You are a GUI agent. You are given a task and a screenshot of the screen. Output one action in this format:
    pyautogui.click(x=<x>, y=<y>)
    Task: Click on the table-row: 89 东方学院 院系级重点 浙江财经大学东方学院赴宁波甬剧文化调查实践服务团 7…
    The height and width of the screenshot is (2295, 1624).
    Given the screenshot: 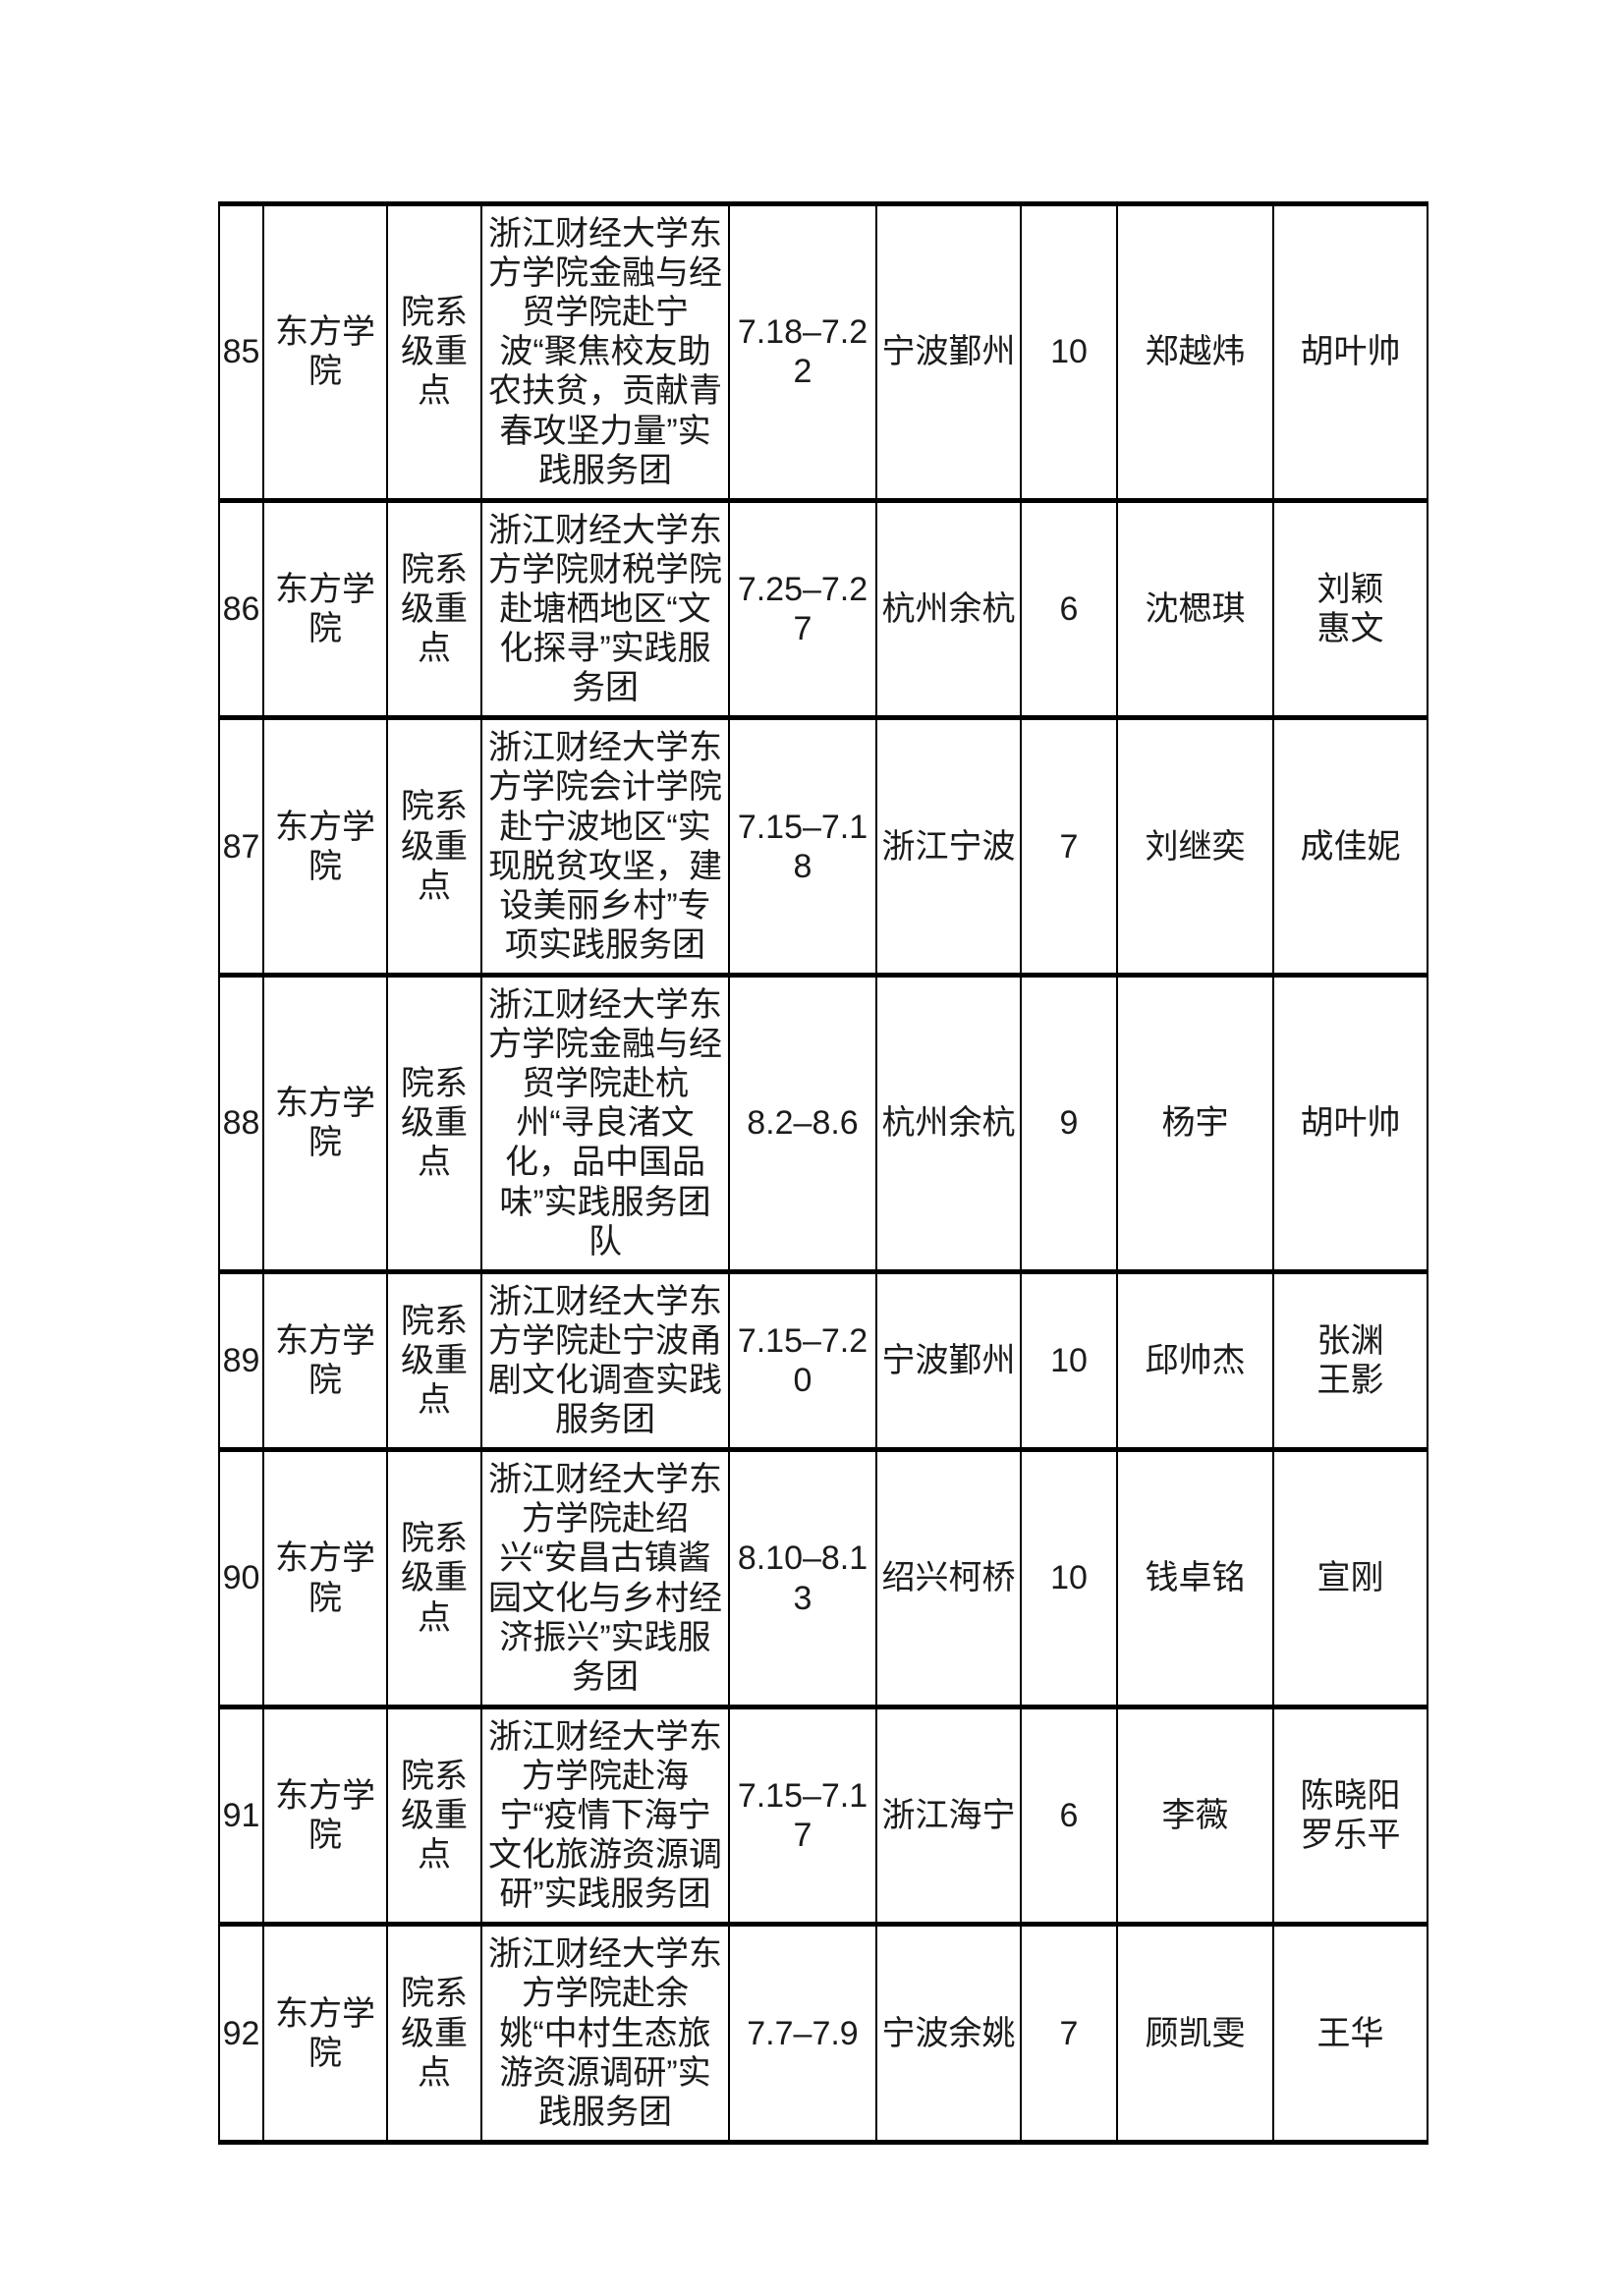 What is the action you would take?
    pyautogui.click(x=823, y=1360)
    